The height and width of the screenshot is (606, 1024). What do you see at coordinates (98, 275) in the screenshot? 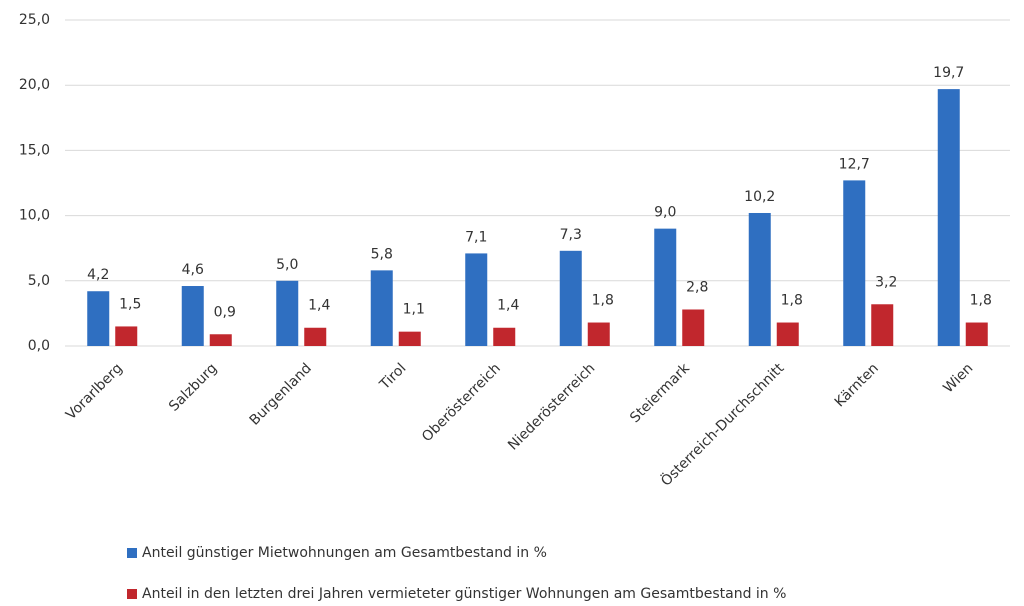
I see `data-label: 4,2` at bounding box center [98, 275].